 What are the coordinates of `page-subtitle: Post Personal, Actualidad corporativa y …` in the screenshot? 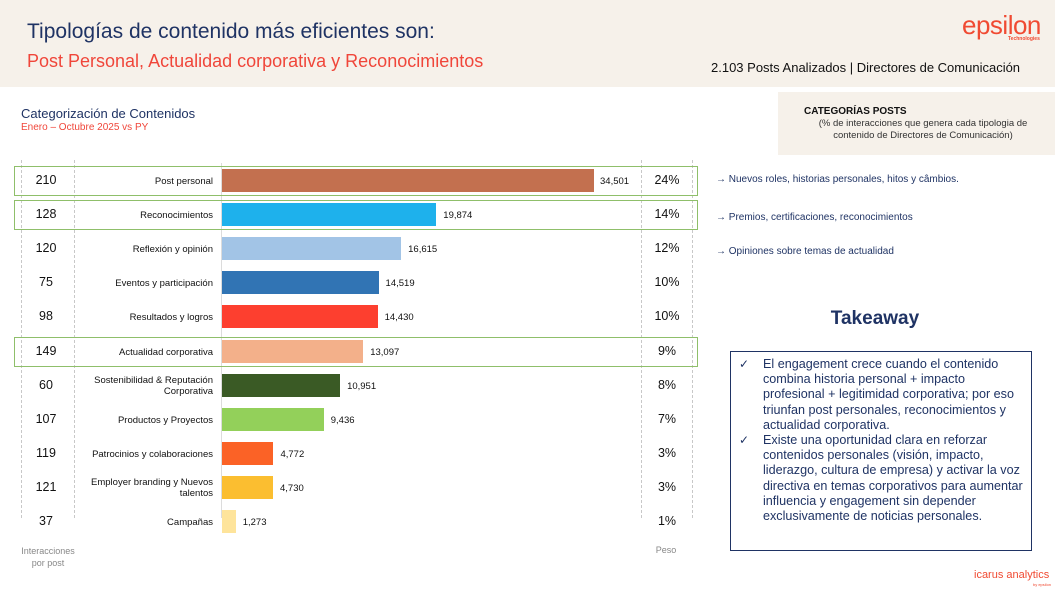 It's located at (255, 61).